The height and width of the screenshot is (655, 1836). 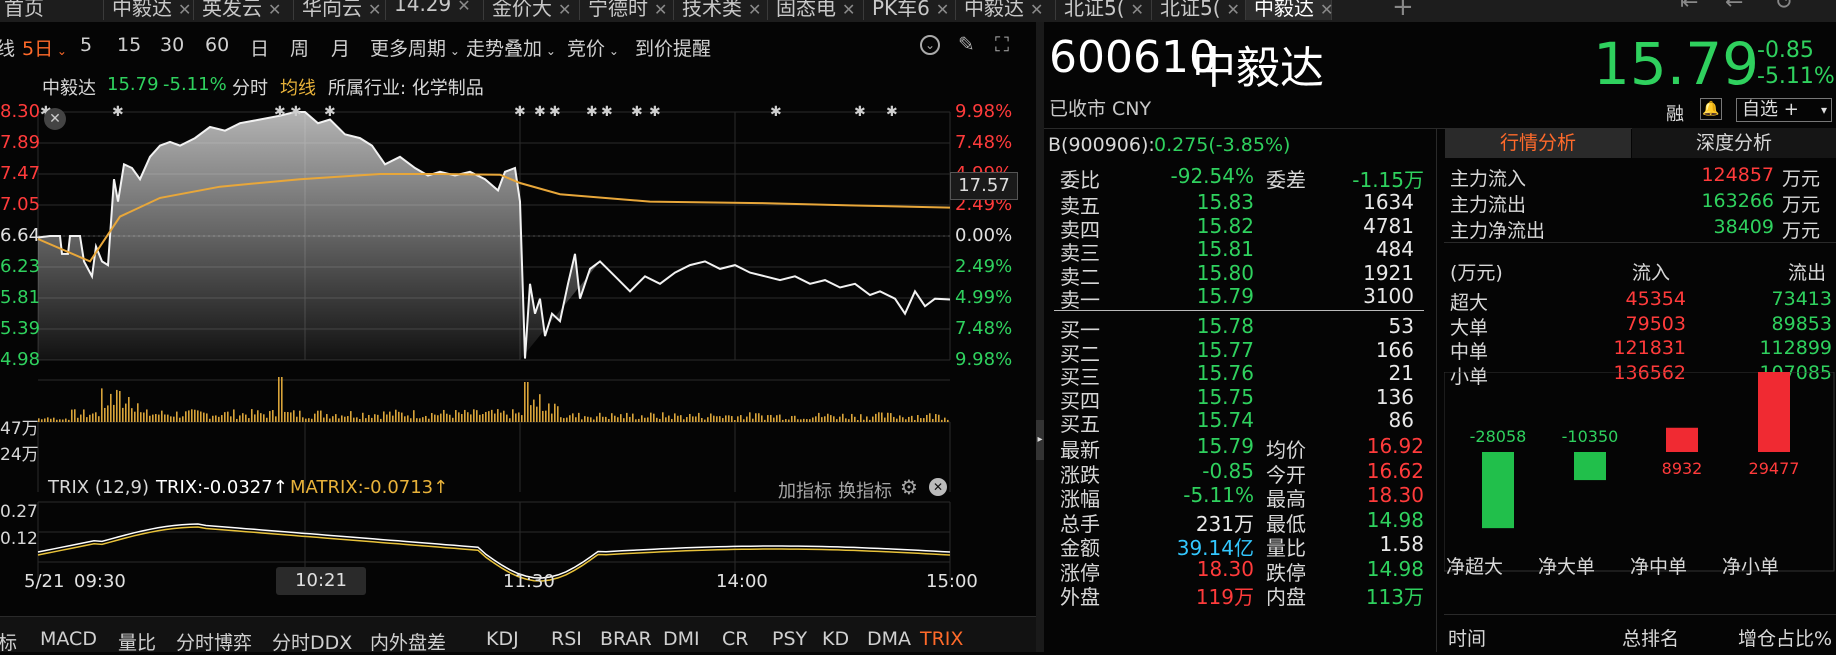 I want to click on indicator-tab: DMI, so click(x=681, y=639).